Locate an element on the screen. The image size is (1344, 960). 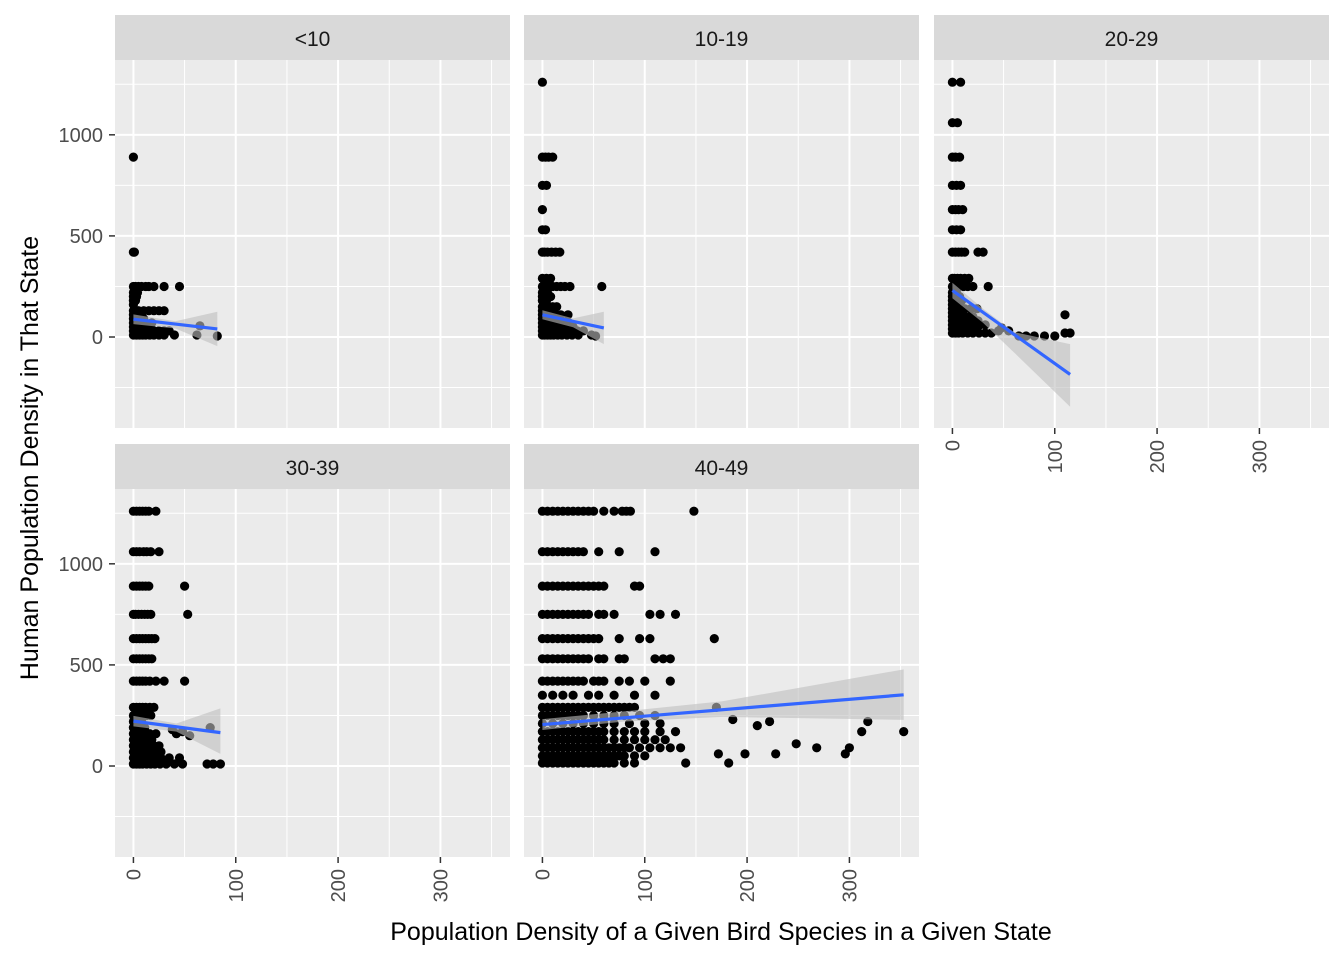
facet-panel: 20-29 is located at coordinates (1131, 221).